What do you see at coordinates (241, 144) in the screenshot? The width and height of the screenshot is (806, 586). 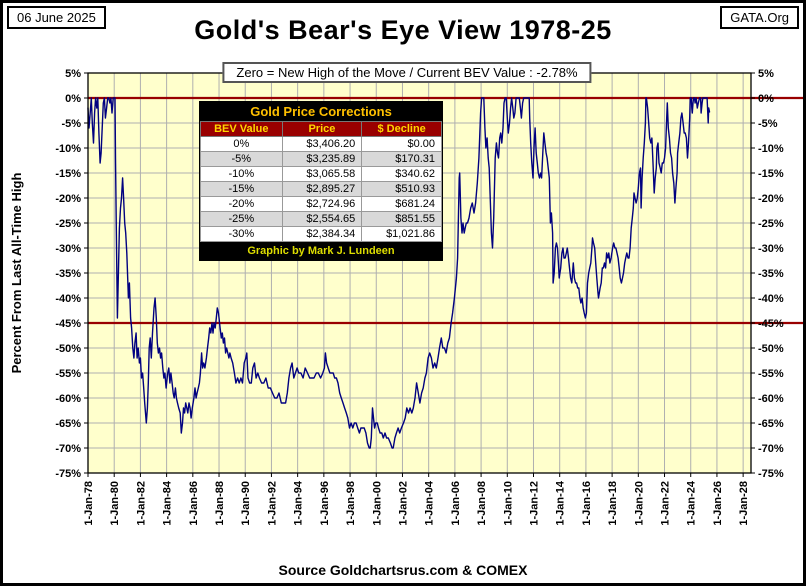 I see `correction-cell: 0%` at bounding box center [241, 144].